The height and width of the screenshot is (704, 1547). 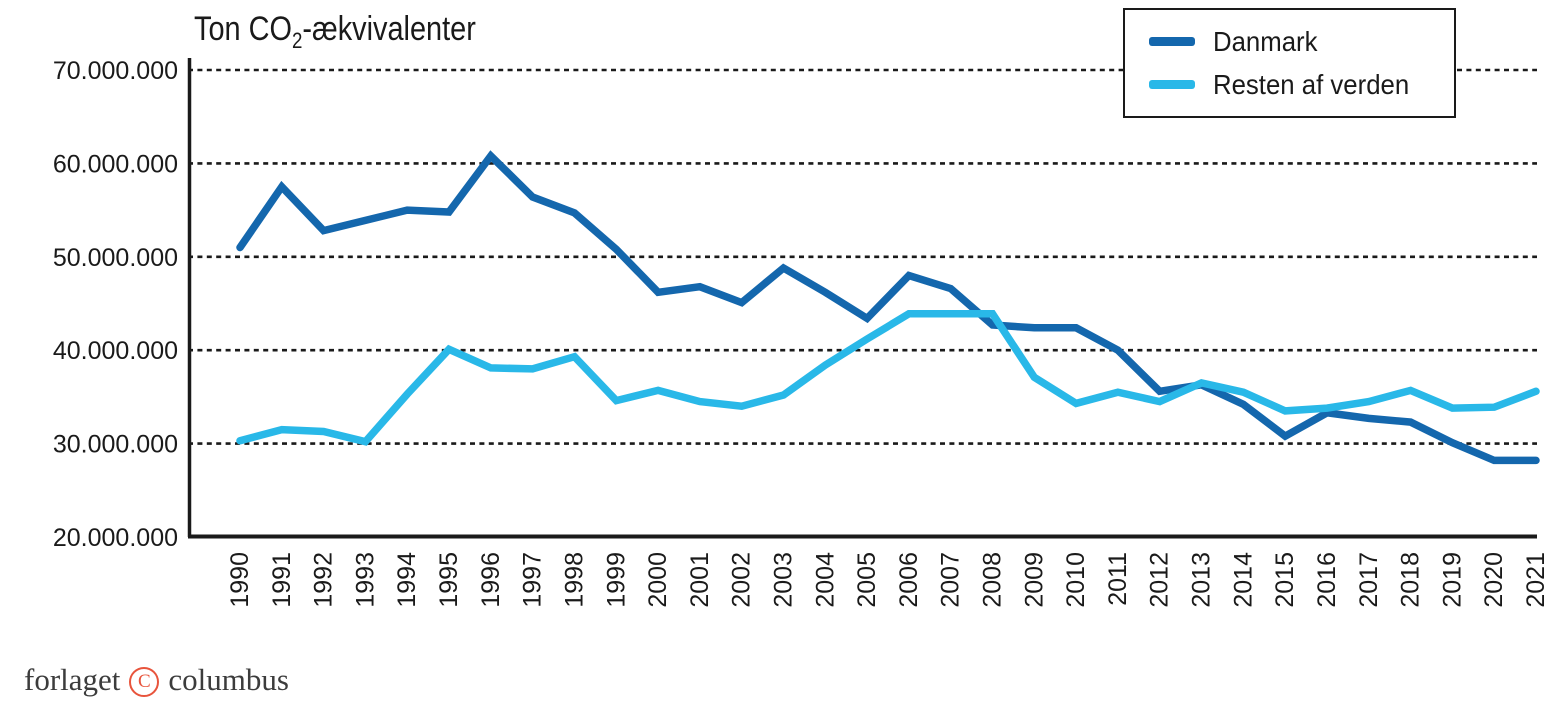 What do you see at coordinates (449, 580) in the screenshot?
I see `x-tick-label: 1995` at bounding box center [449, 580].